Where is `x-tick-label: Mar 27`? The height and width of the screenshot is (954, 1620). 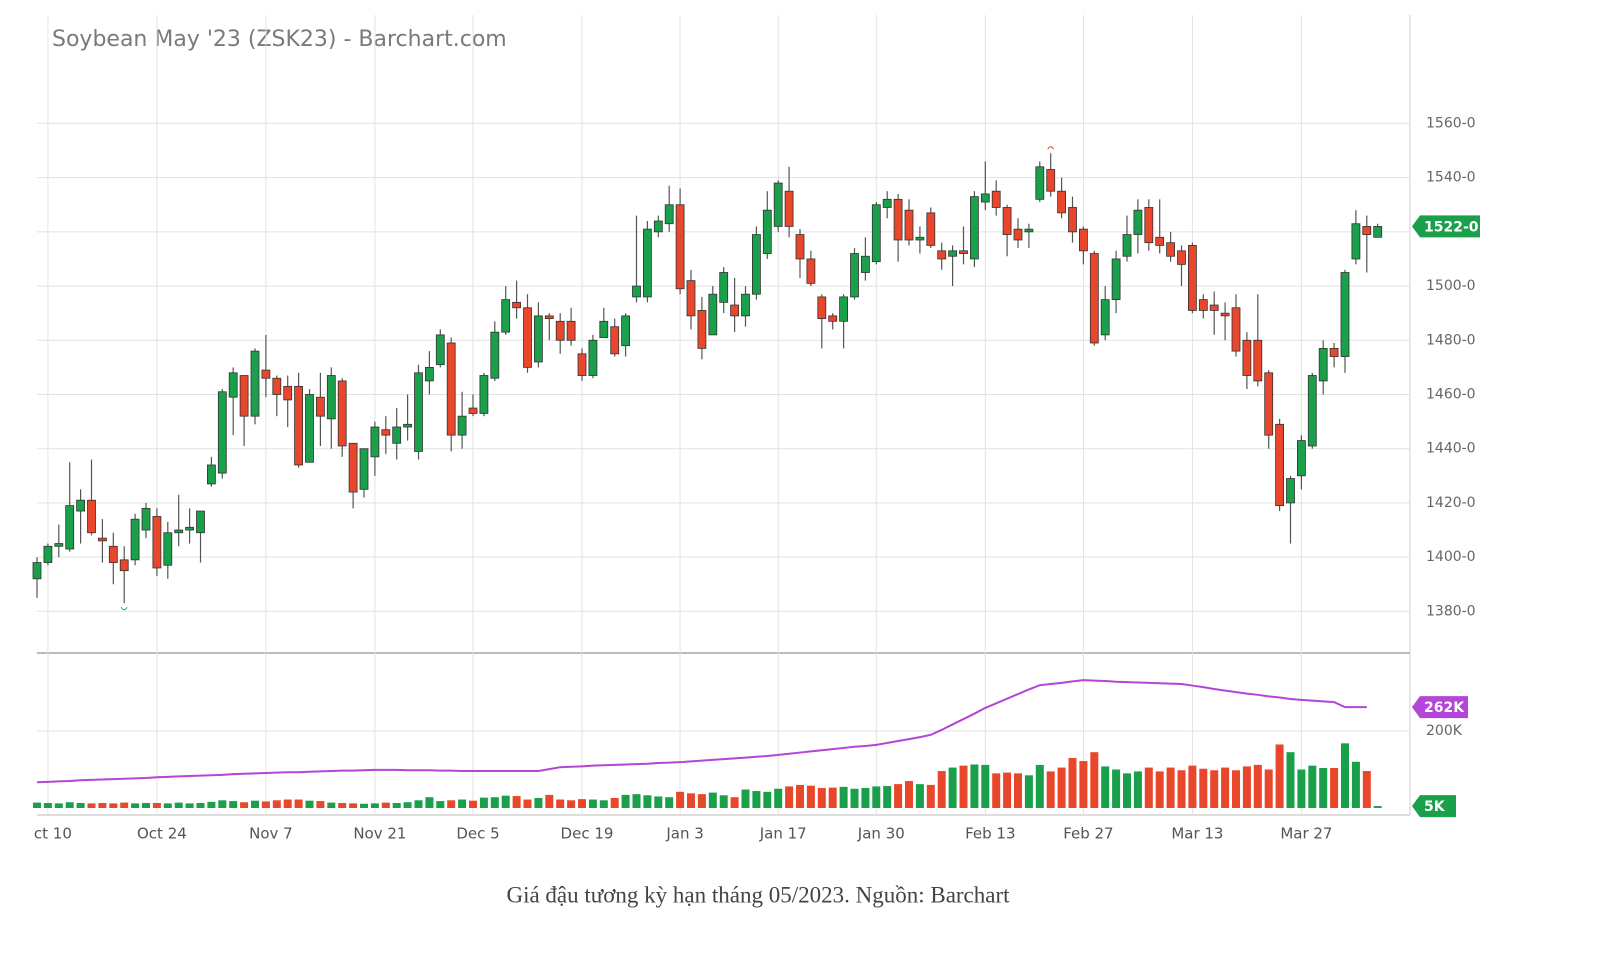 x-tick-label: Mar 27 is located at coordinates (1306, 834).